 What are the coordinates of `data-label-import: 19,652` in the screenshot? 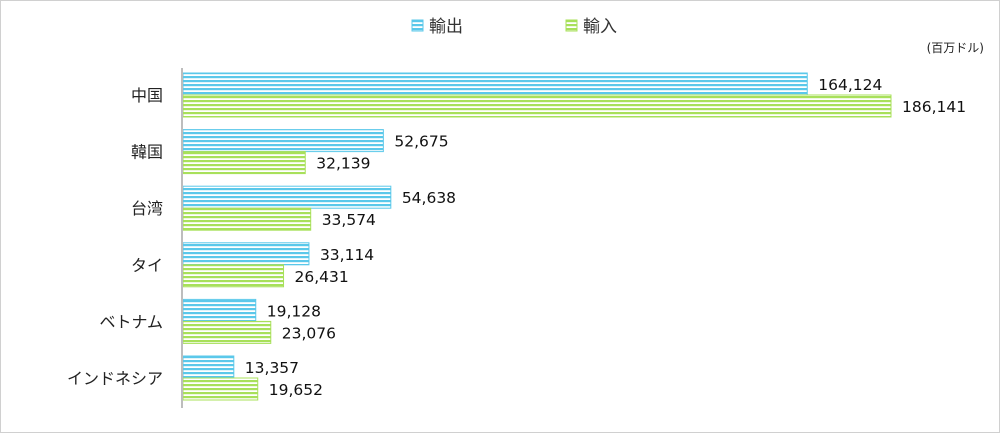 It's located at (296, 390).